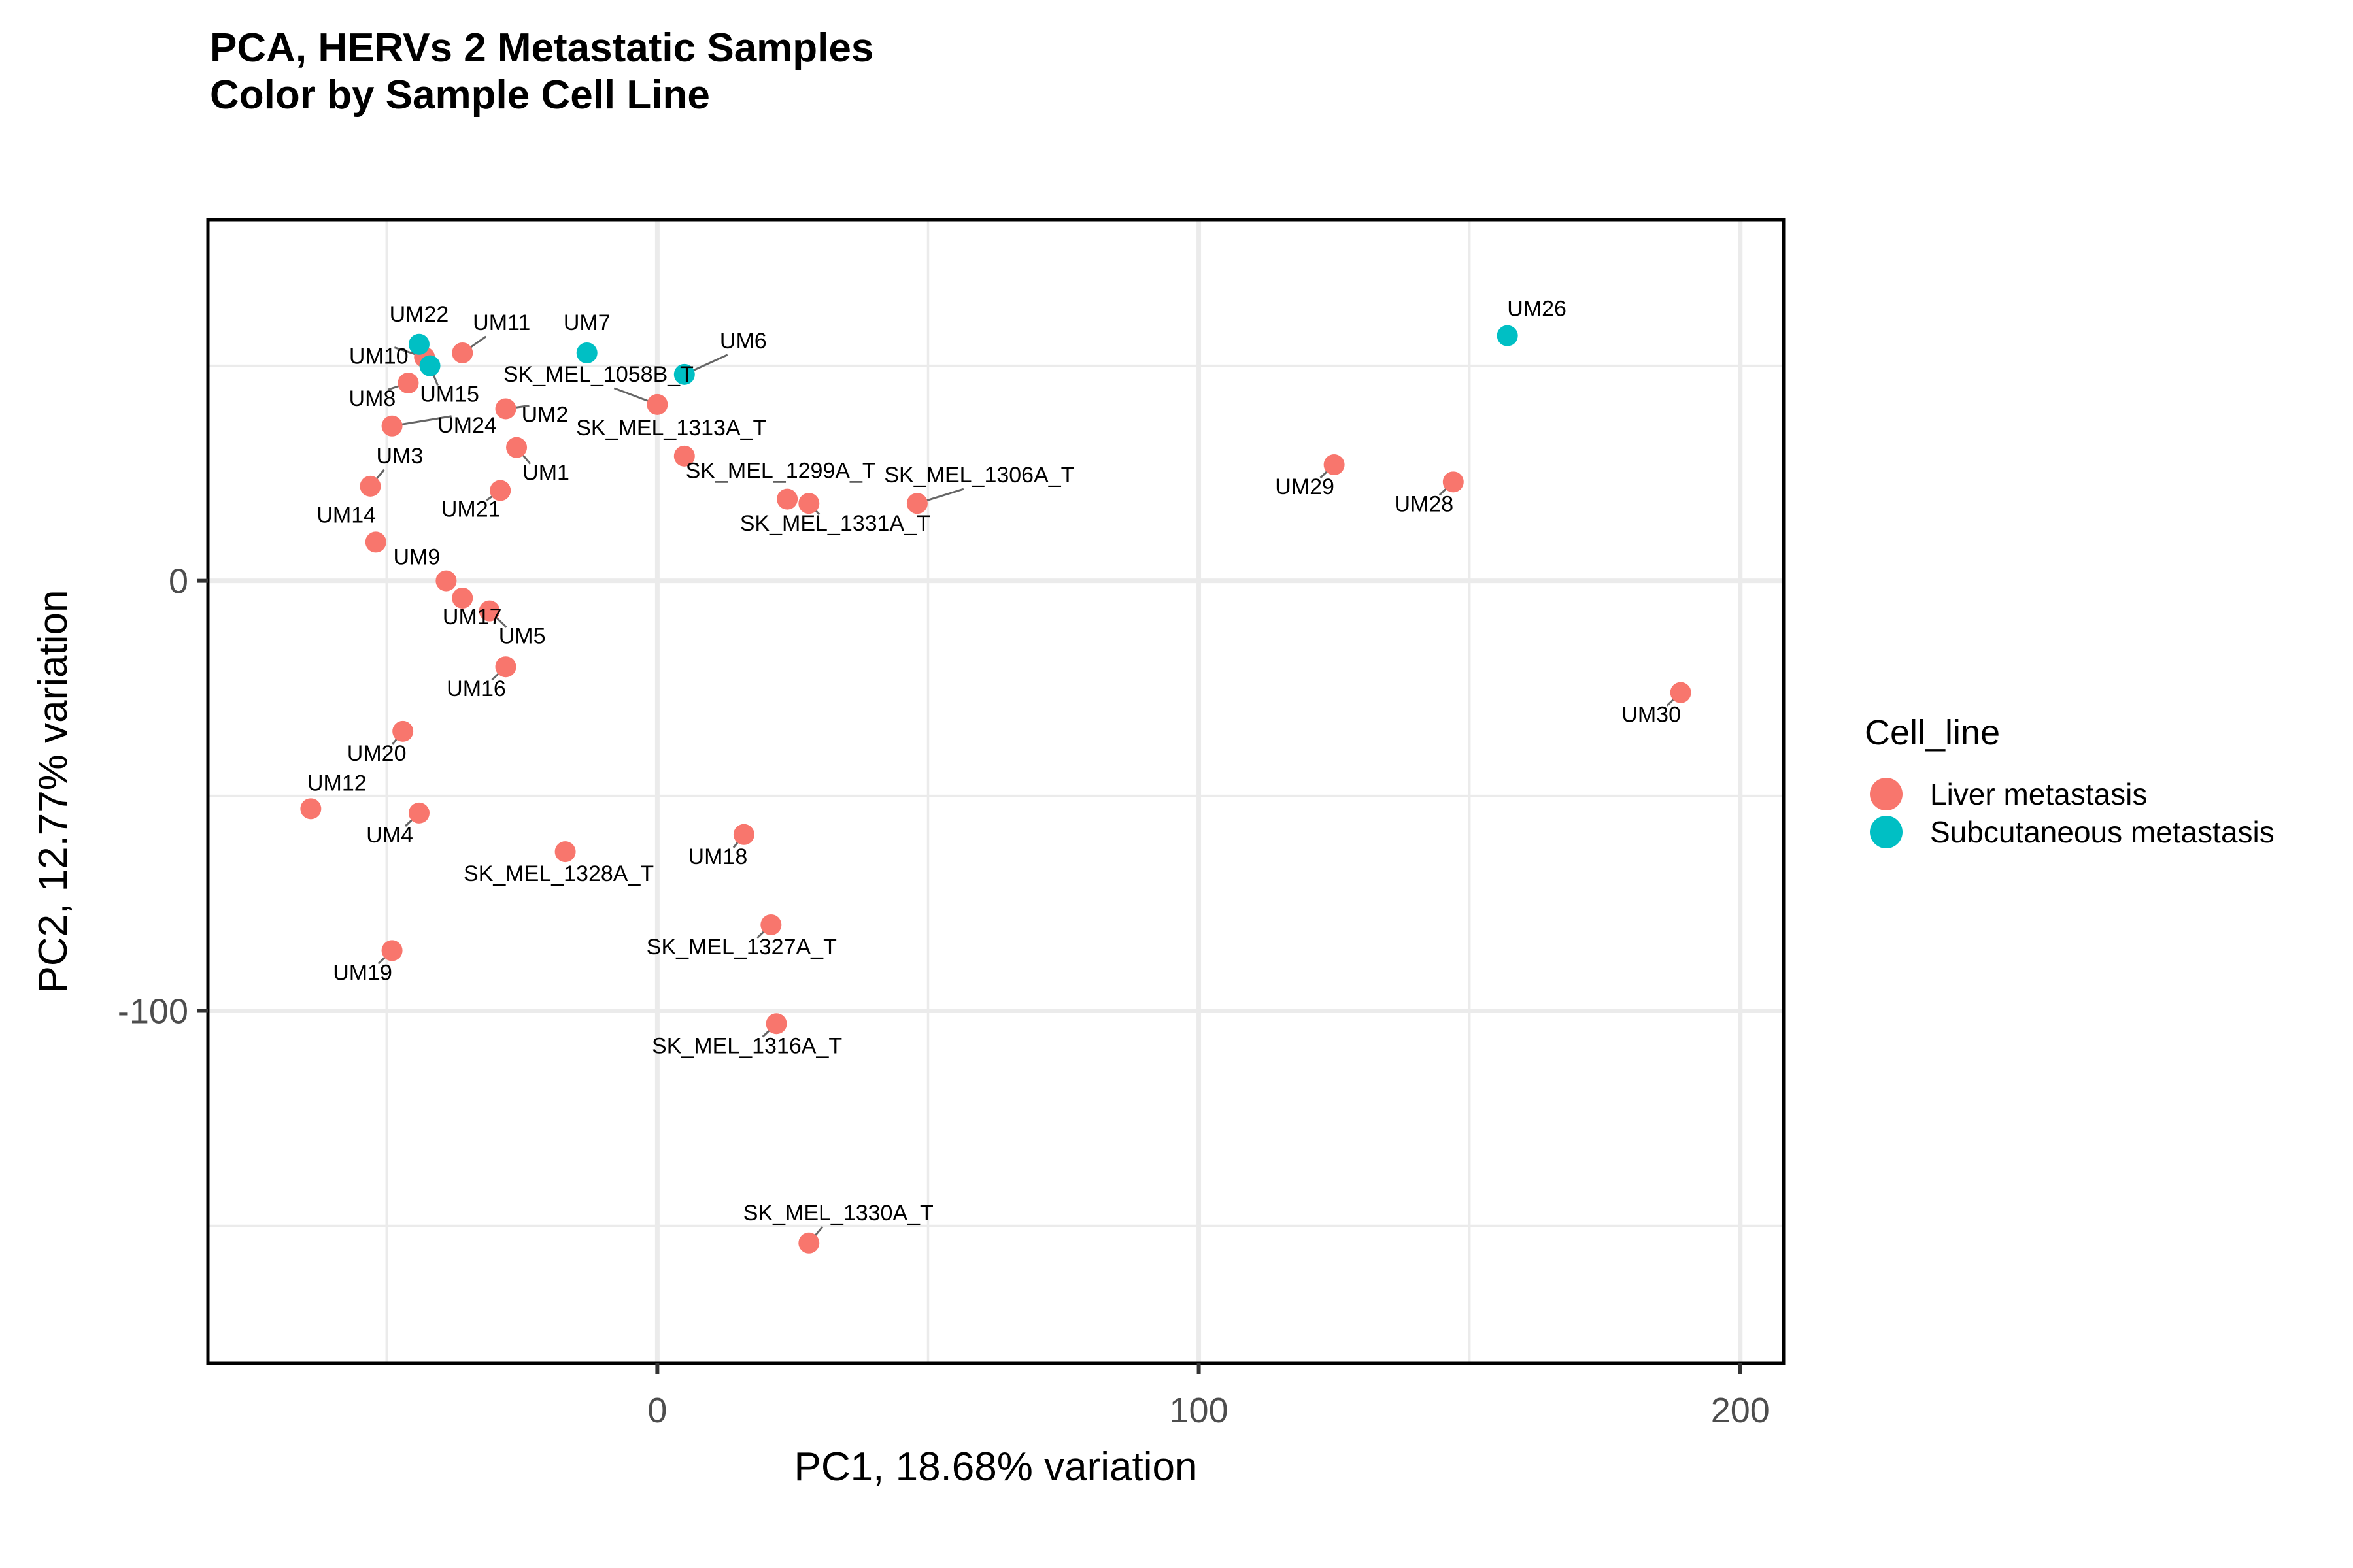  I want to click on label-sk-mel-1299a-t: SK_MEL_1299A_T, so click(781, 471).